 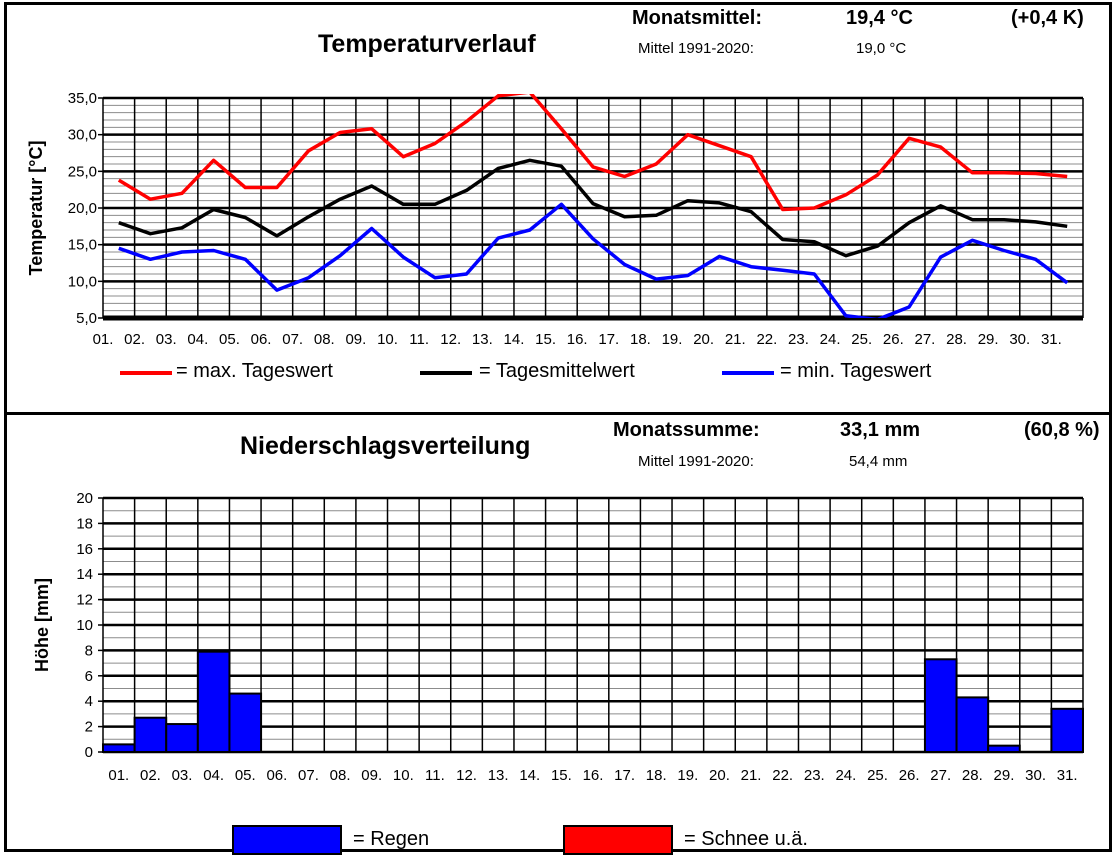 What do you see at coordinates (371, 775) in the screenshot?
I see `x-tick-label: 09.` at bounding box center [371, 775].